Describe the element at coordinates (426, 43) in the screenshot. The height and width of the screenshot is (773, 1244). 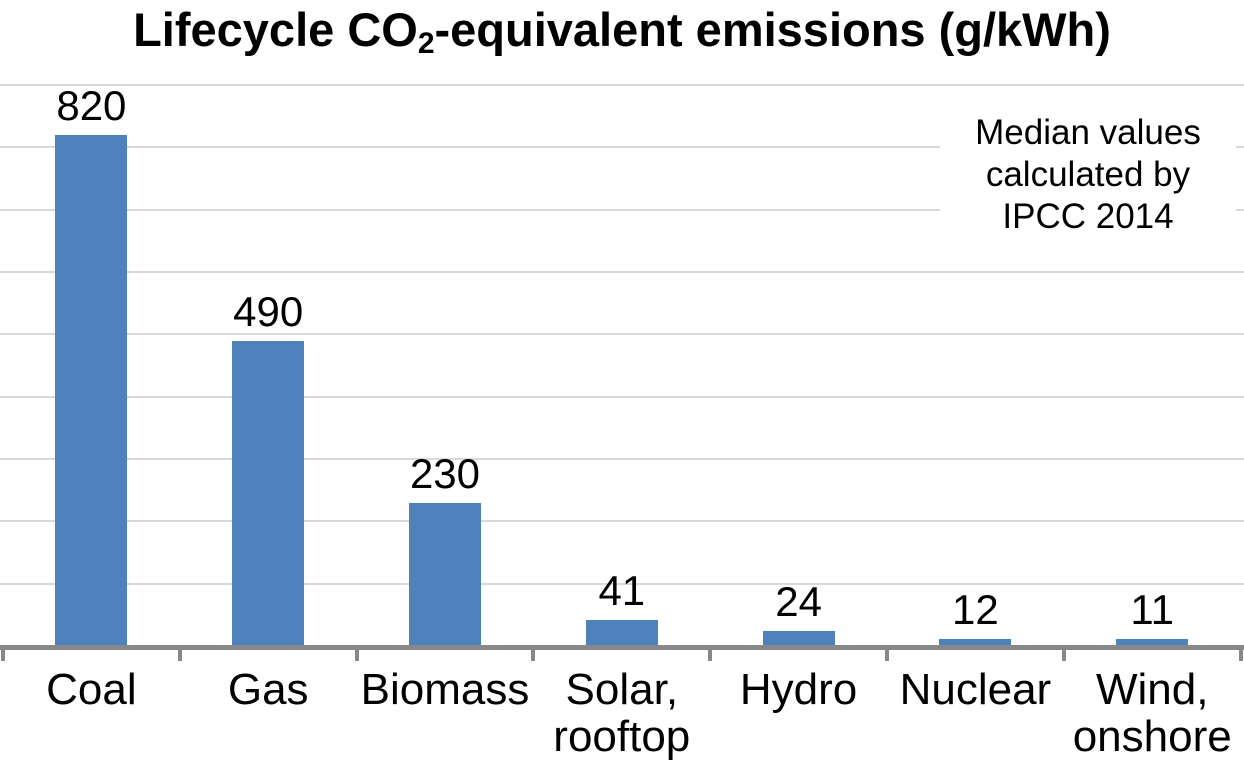
I see `chart-title-subscript: 2` at that location.